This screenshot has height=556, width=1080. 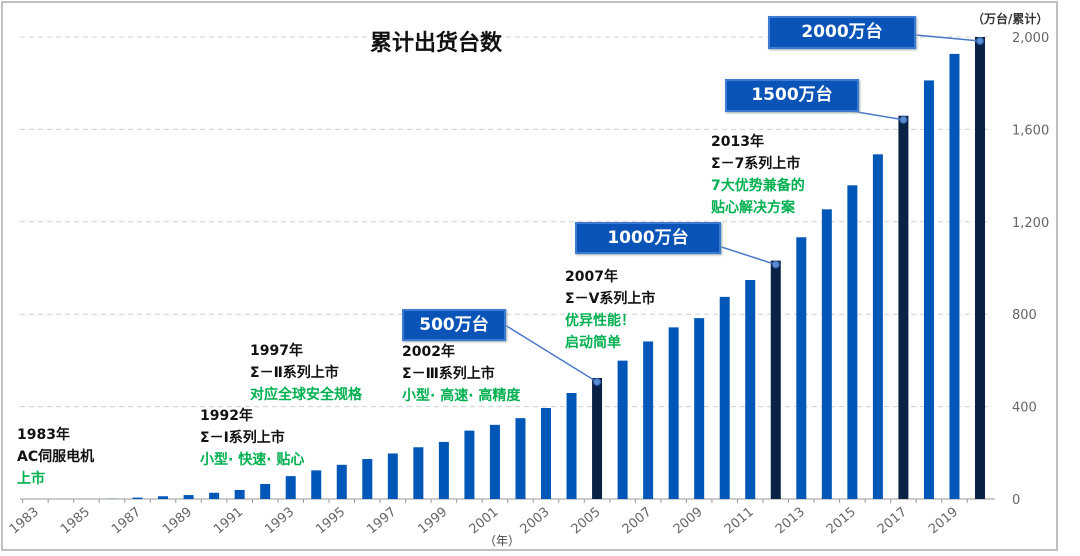 What do you see at coordinates (826, 354) in the screenshot?
I see `bar-2014` at bounding box center [826, 354].